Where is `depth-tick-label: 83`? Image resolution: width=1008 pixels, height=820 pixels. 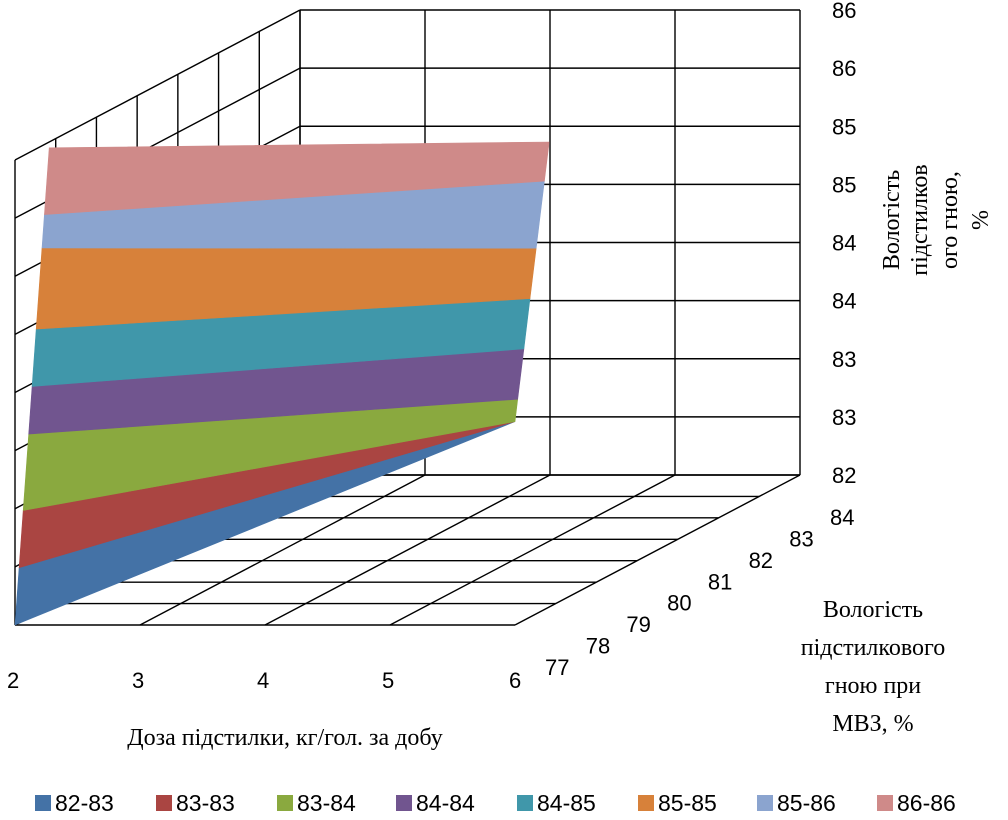
depth-tick-label: 83 is located at coordinates (801, 538).